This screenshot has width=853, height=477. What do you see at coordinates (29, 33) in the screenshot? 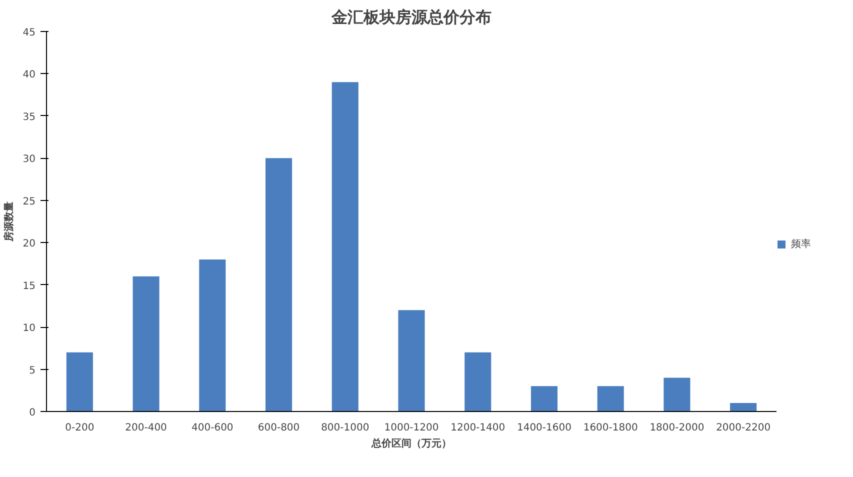
I see `y-tick-label: 45` at bounding box center [29, 33].